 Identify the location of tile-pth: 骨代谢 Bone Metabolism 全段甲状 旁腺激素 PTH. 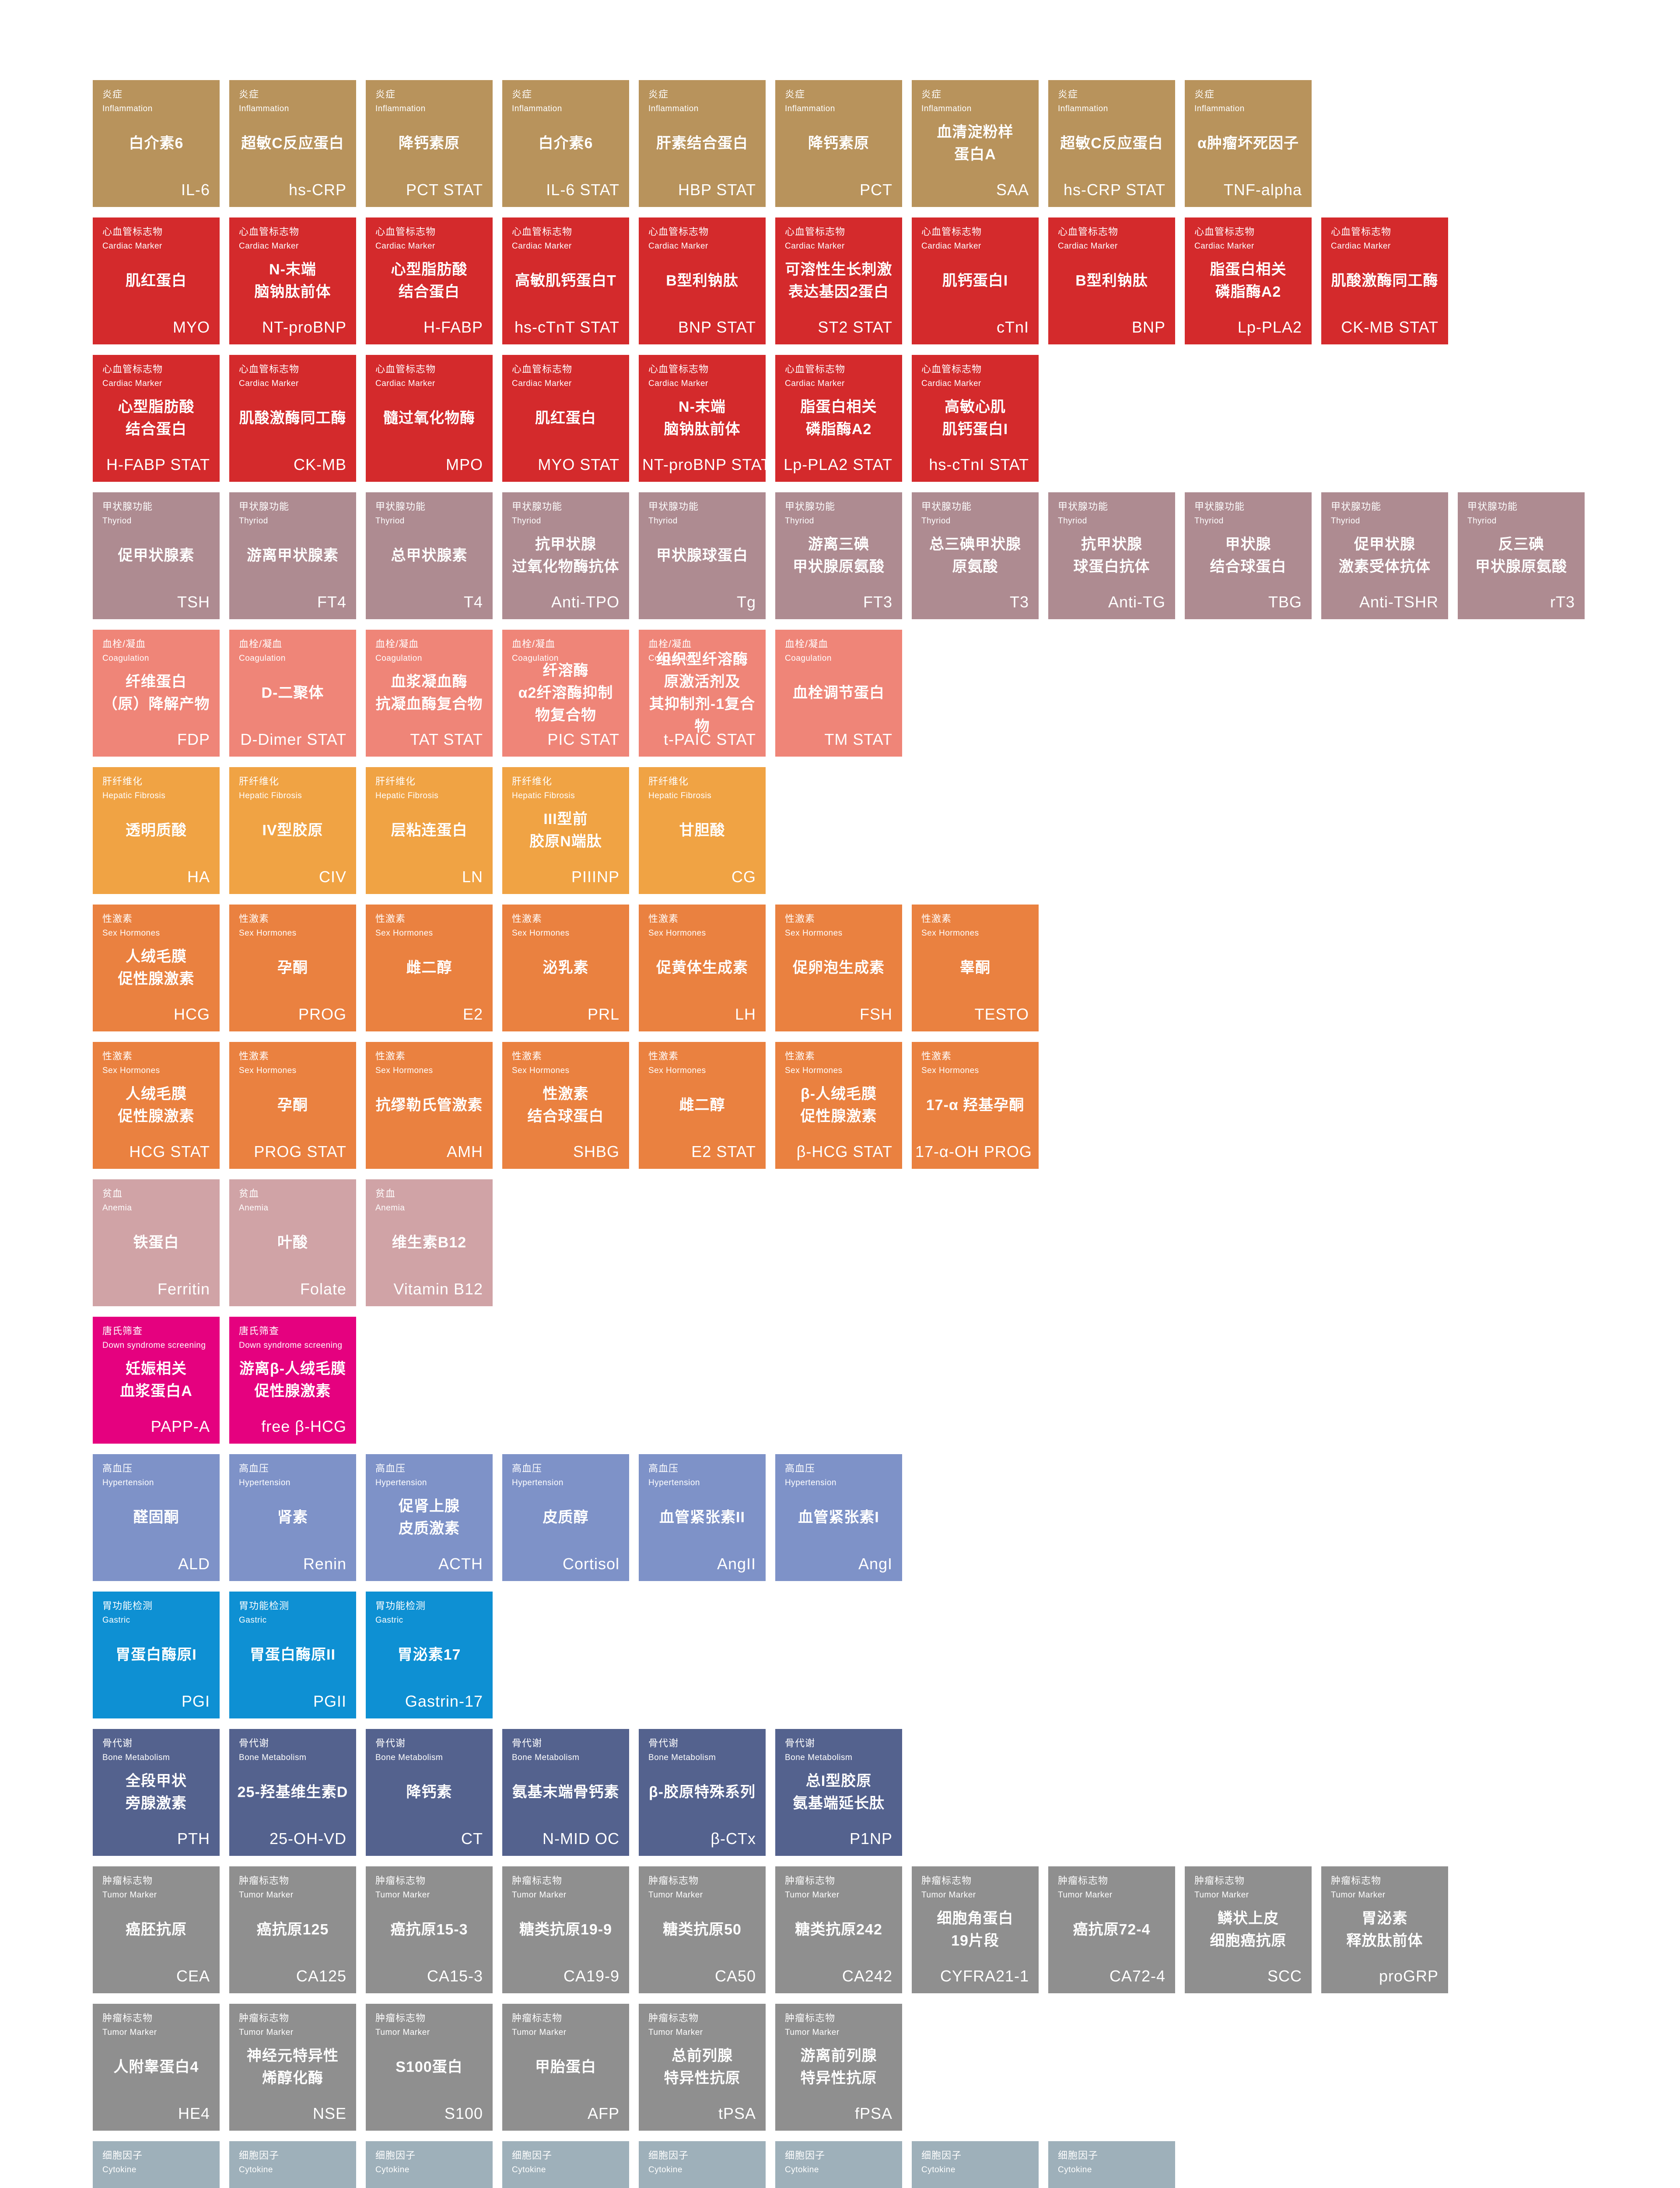
(156, 1793).